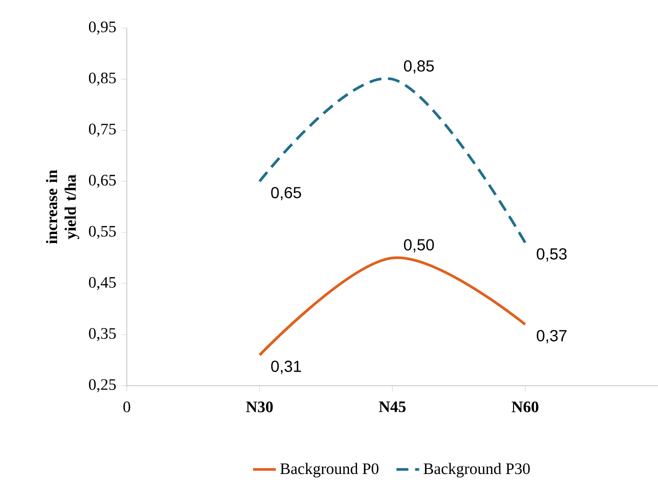 The height and width of the screenshot is (492, 658). What do you see at coordinates (102, 27) in the screenshot?
I see `y-tick-label: 0,95` at bounding box center [102, 27].